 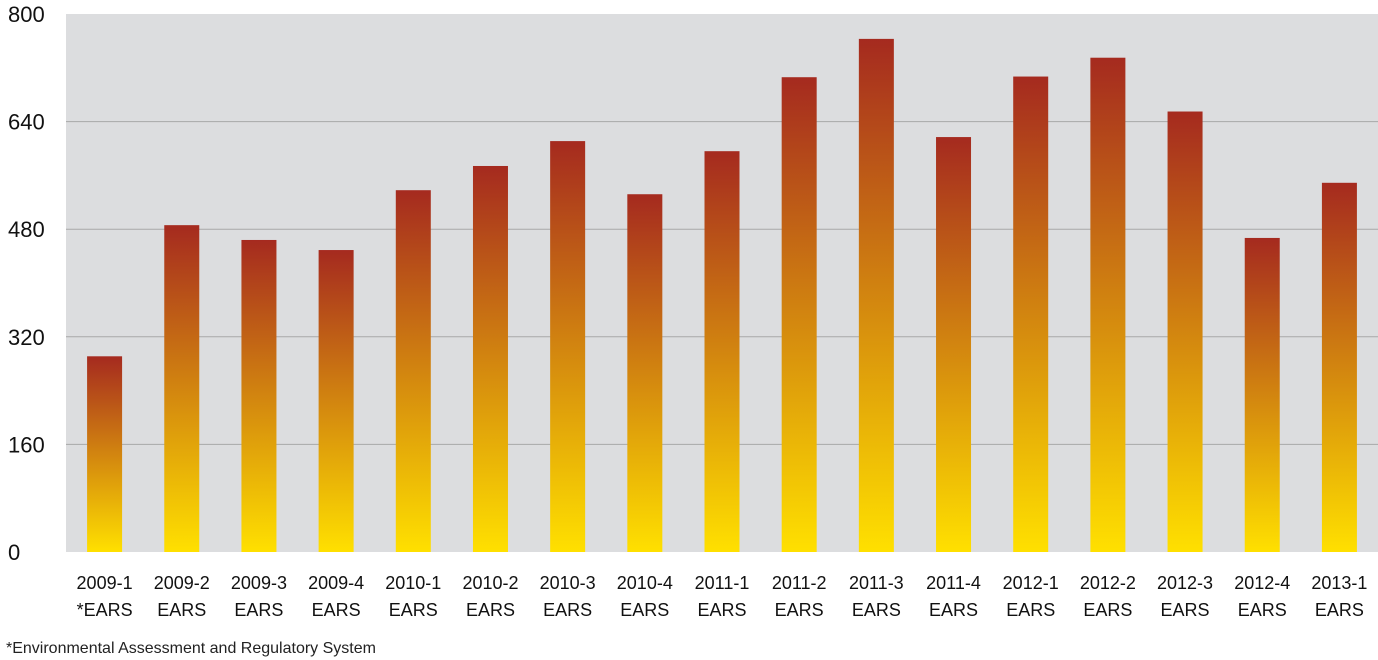 I want to click on x-tick-label: 2010-1 EARS, so click(x=413, y=596).